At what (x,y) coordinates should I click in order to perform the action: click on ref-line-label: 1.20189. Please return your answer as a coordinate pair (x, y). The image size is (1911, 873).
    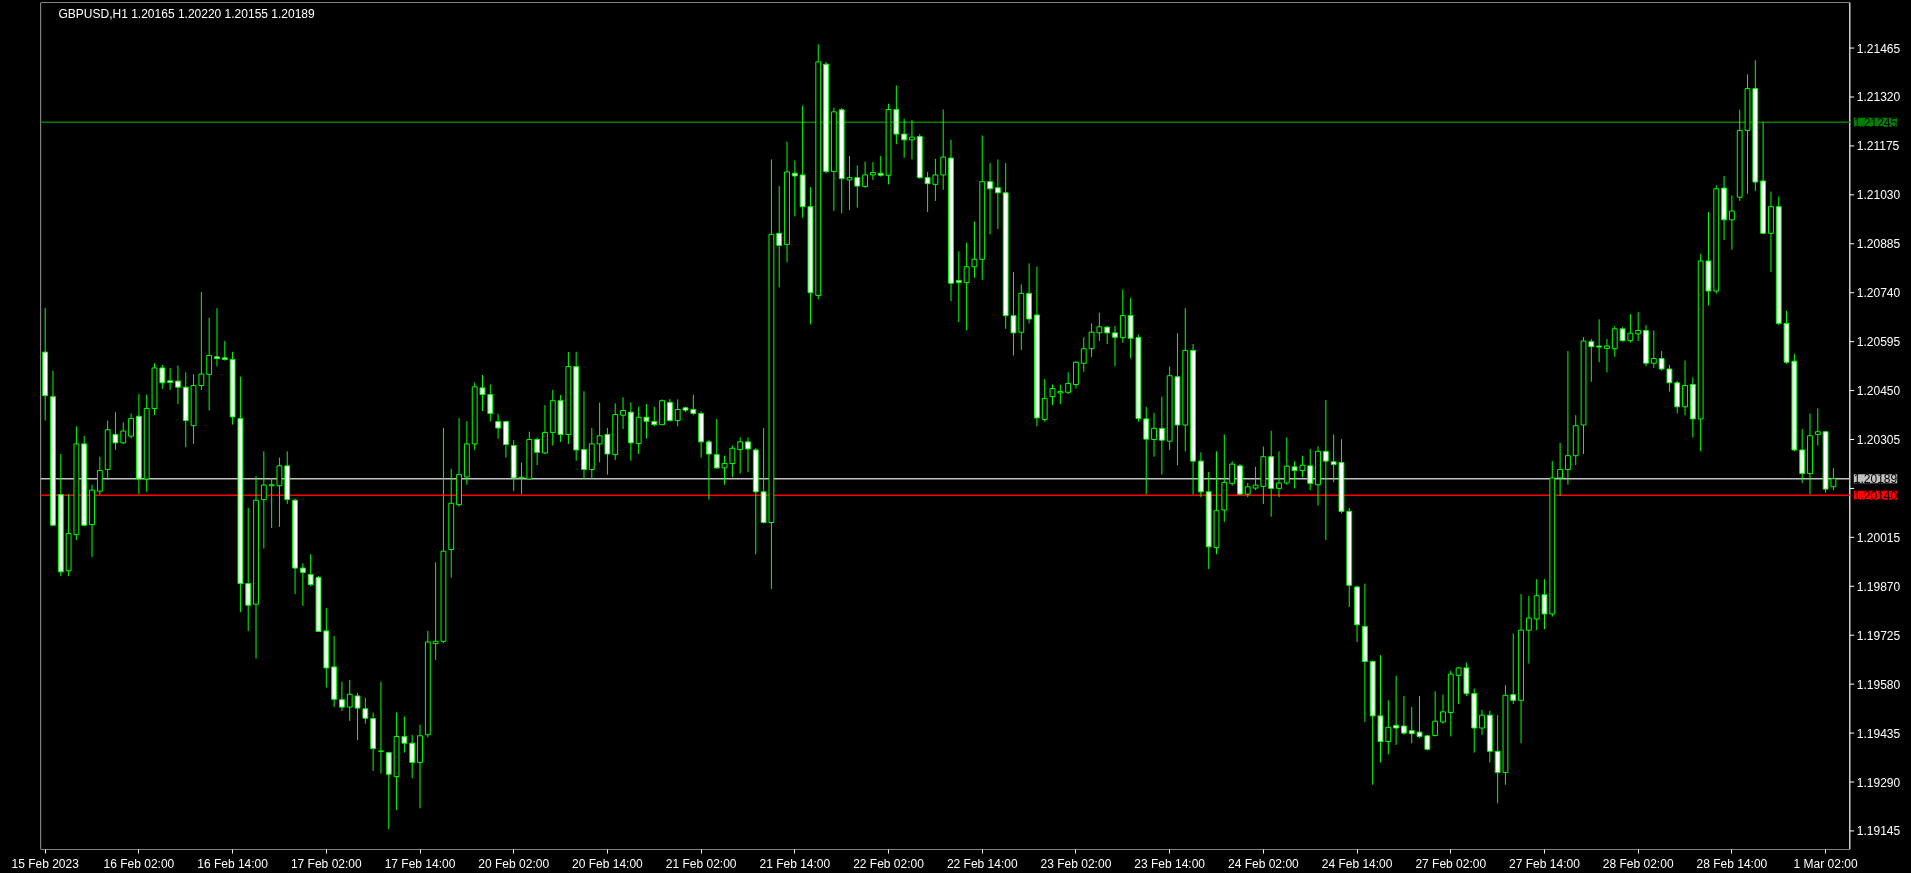
    Looking at the image, I should click on (1875, 479).